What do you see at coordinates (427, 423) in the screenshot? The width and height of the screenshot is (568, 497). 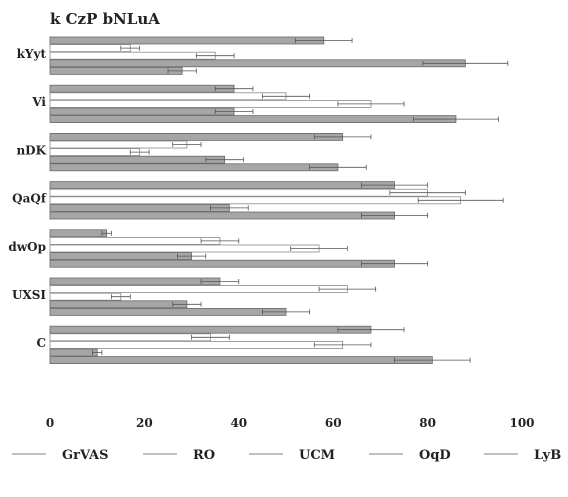 I see `x-tick-label-80: 80` at bounding box center [427, 423].